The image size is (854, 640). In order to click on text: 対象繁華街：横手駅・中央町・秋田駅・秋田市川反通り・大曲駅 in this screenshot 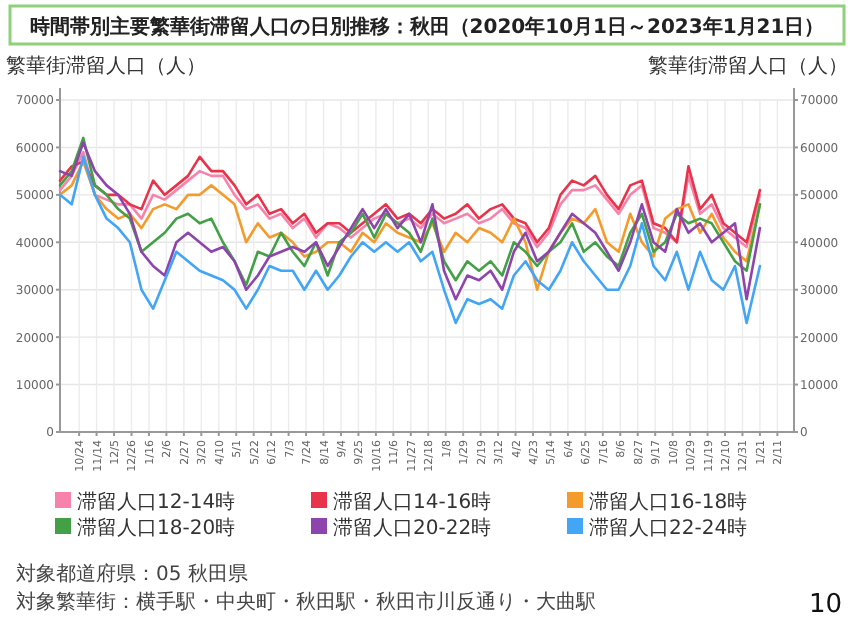, I will do `click(306, 602)`.